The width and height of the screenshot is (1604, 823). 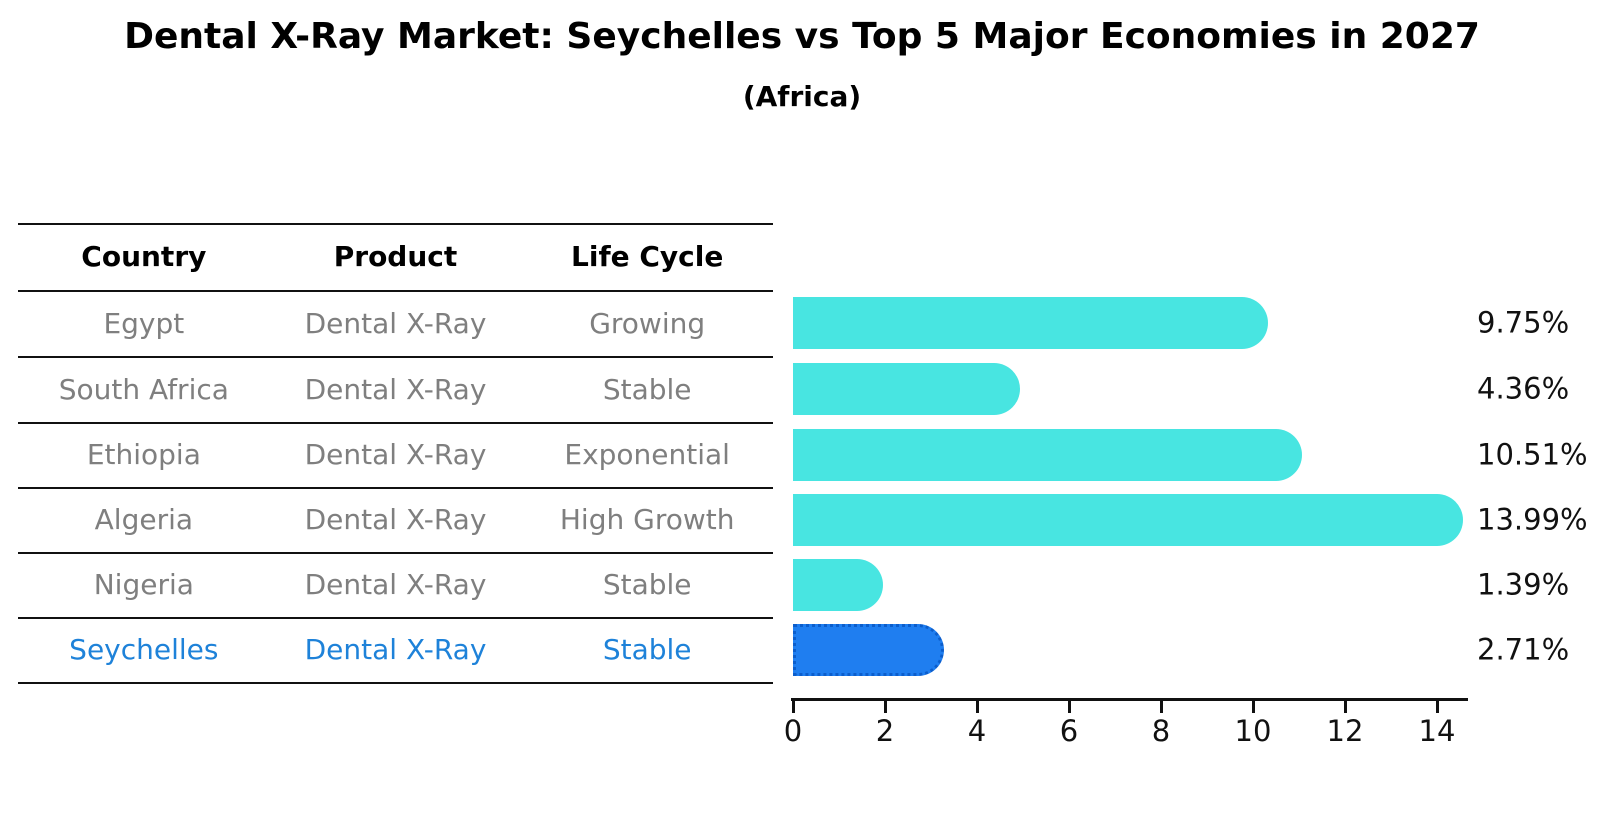 What do you see at coordinates (1532, 453) in the screenshot?
I see `bar-value-label: 10.51%` at bounding box center [1532, 453].